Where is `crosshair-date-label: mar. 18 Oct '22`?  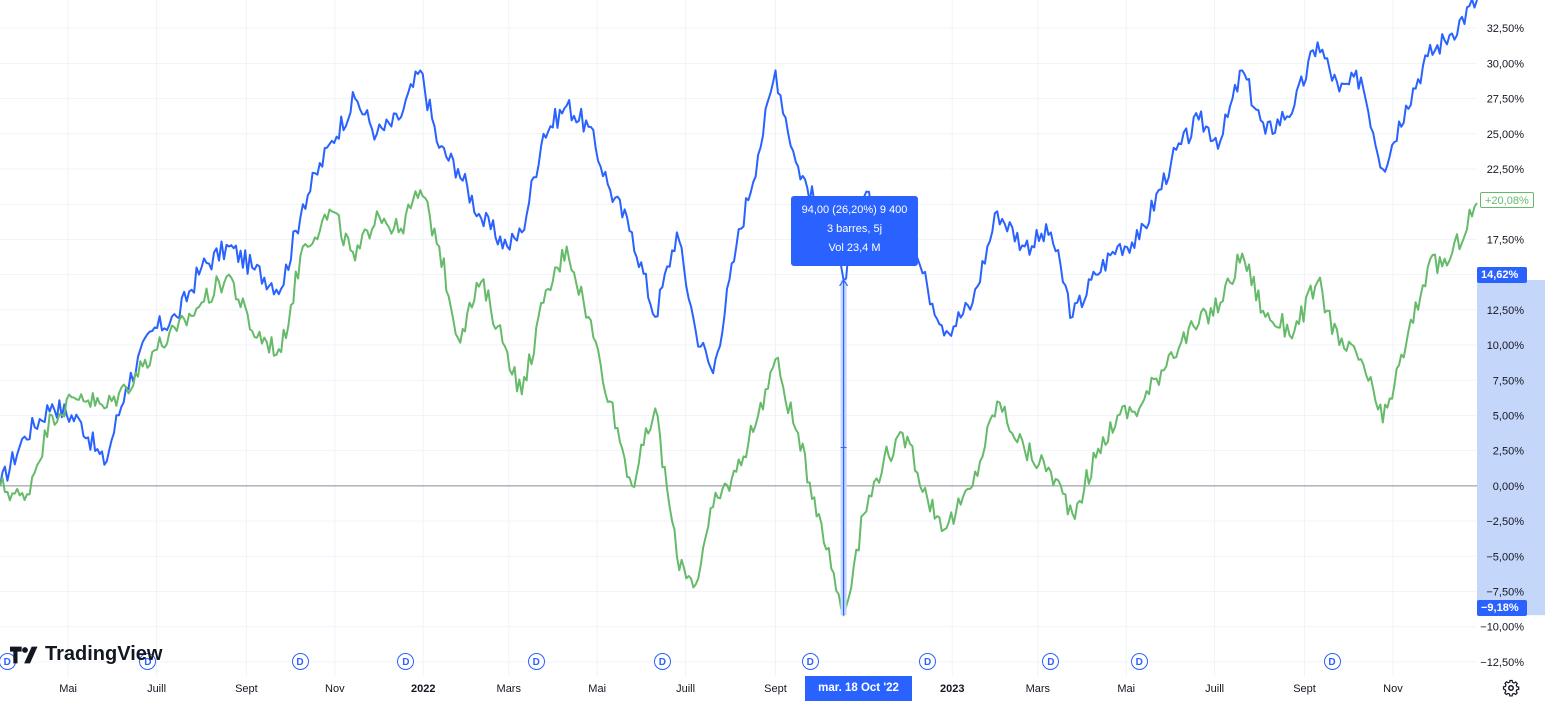 crosshair-date-label: mar. 18 Oct '22 is located at coordinates (858, 688).